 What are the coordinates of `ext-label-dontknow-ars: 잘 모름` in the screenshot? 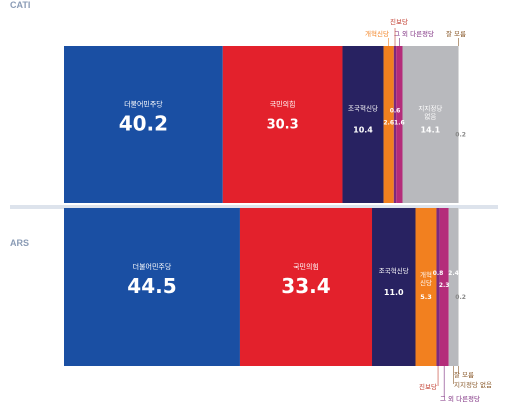 It's located at (464, 375).